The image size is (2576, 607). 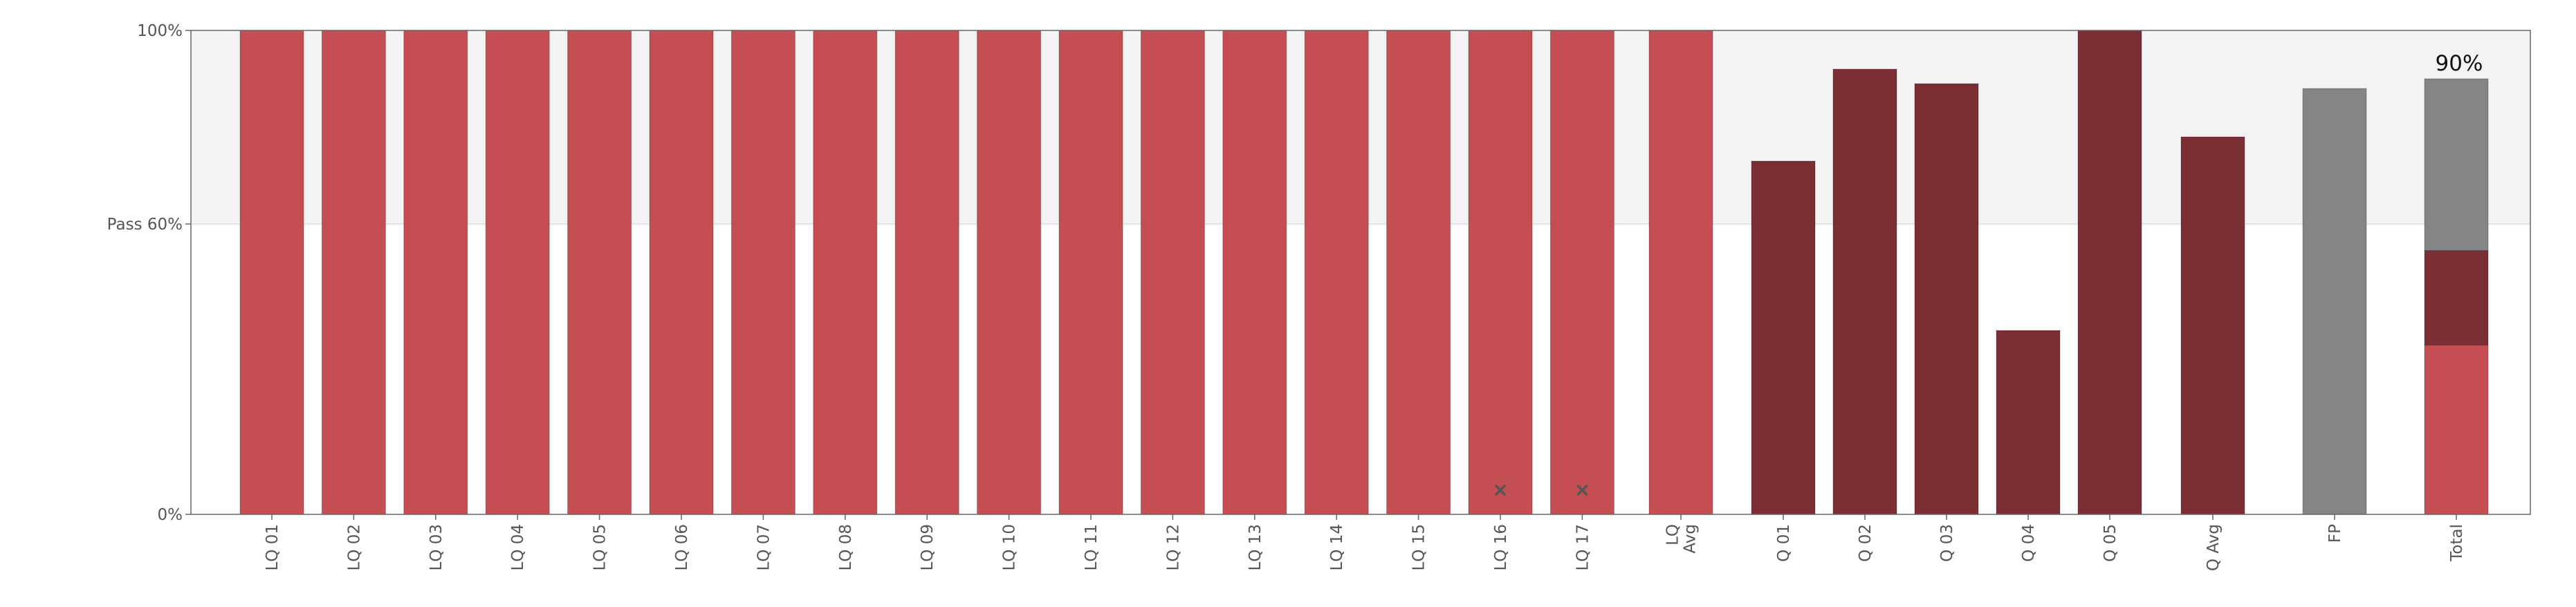 What do you see at coordinates (2029, 543) in the screenshot?
I see `x-tick-label-q-04: Q 04` at bounding box center [2029, 543].